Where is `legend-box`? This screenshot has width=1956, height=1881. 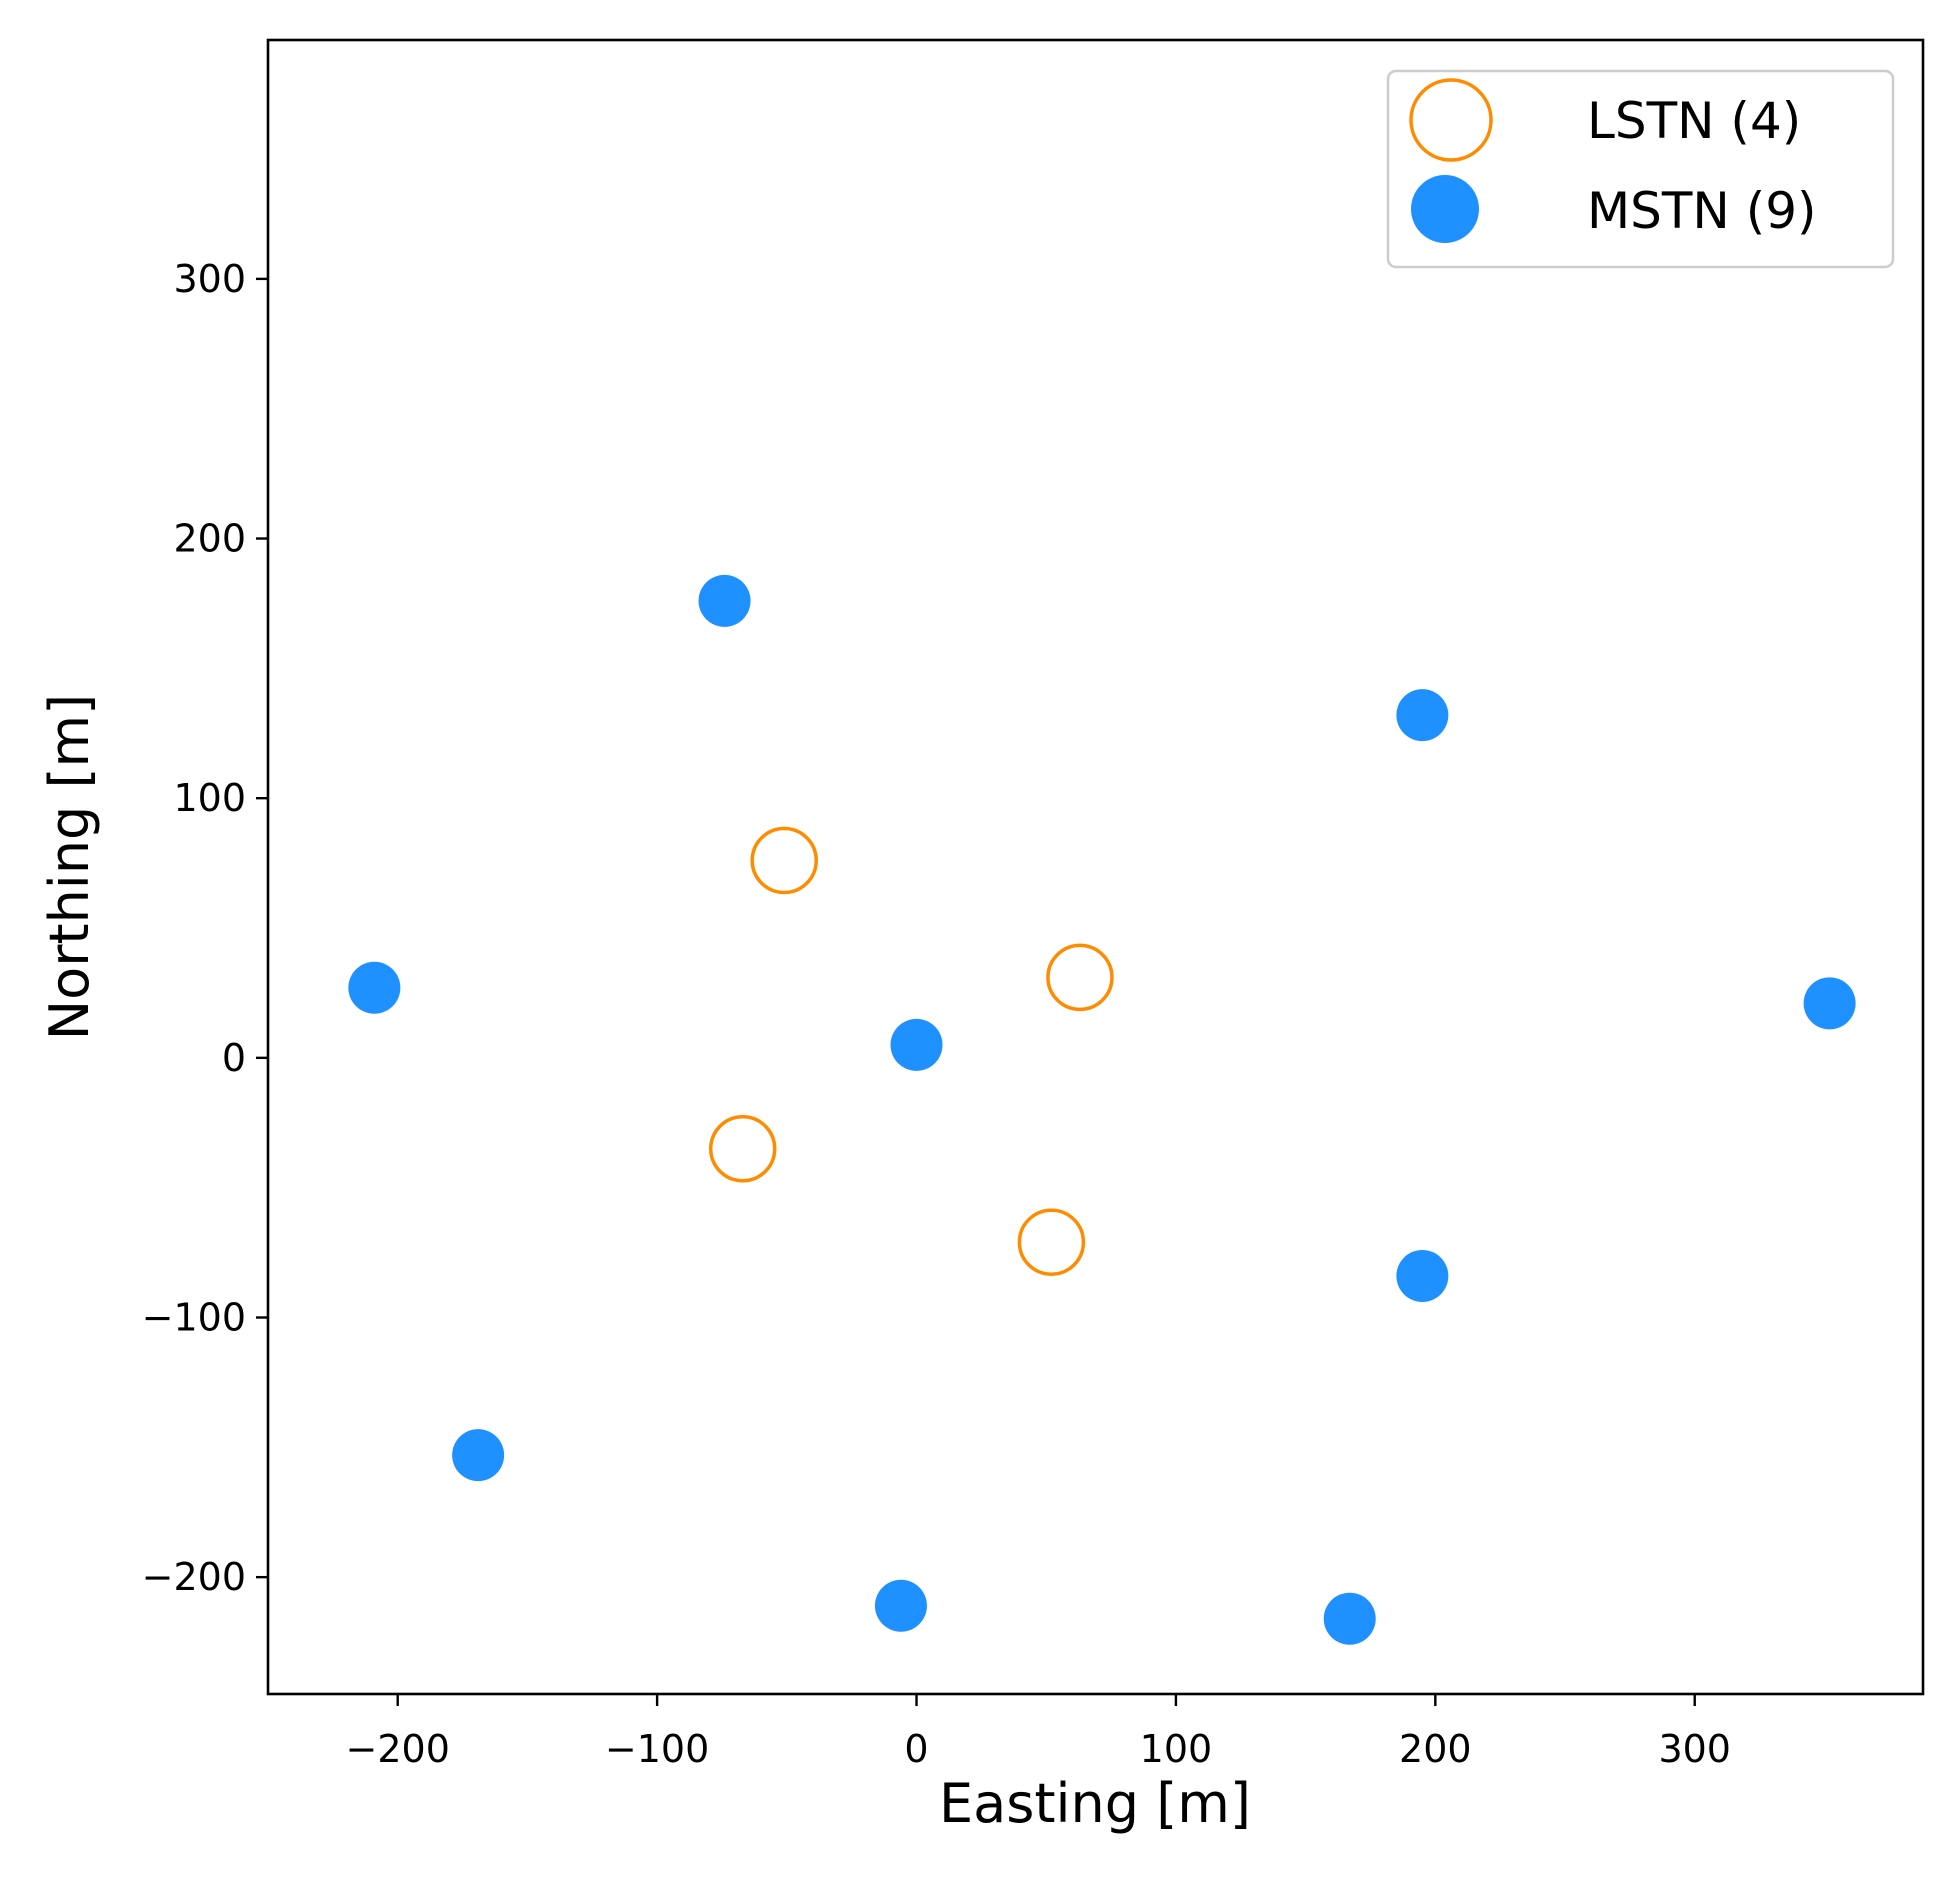 legend-box is located at coordinates (1640, 169).